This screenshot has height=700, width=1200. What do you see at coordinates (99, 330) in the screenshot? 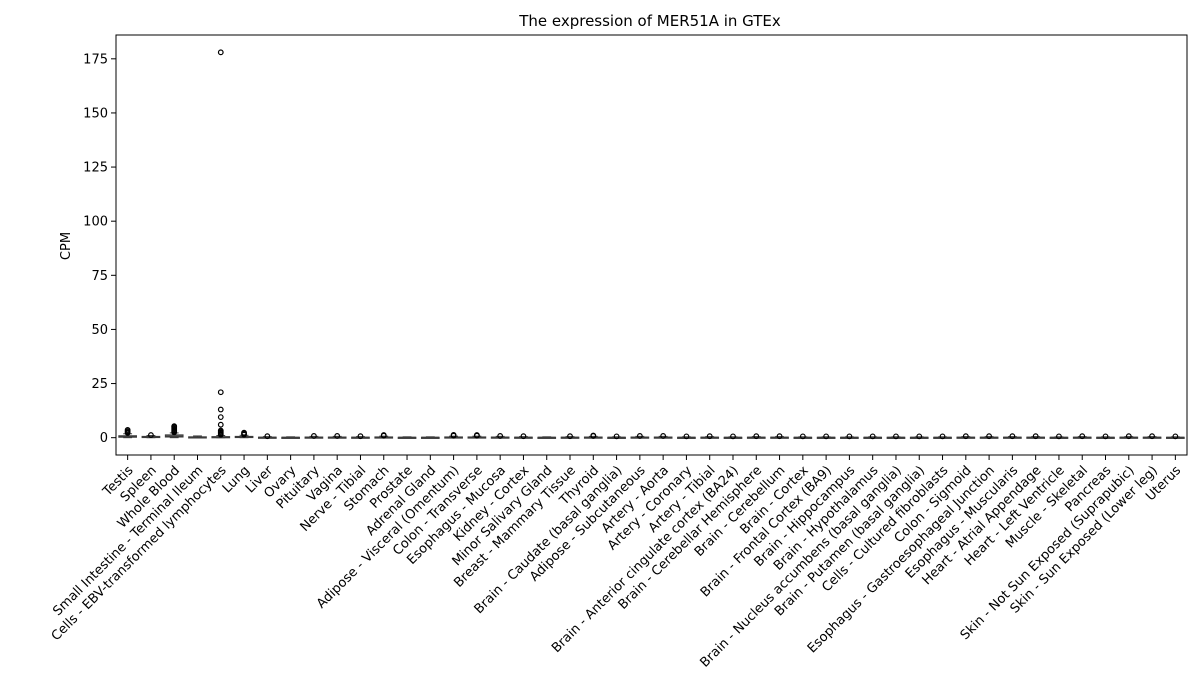
I see `y-tick-label: 50` at bounding box center [99, 330].